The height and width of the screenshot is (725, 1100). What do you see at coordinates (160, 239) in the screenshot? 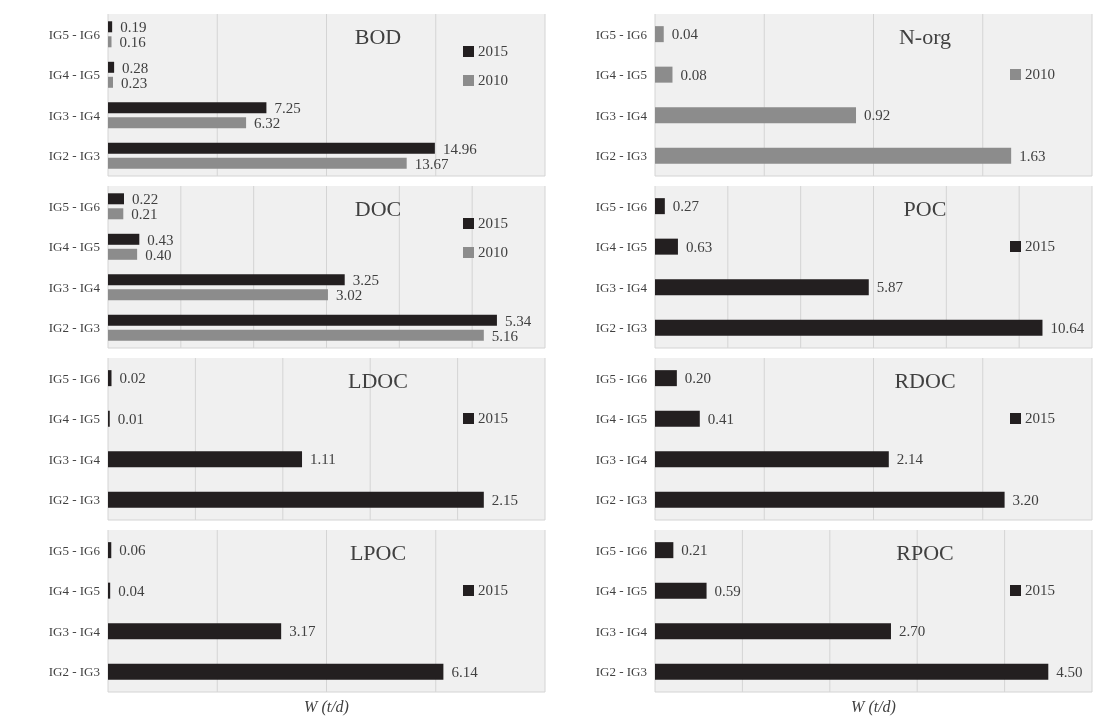
I see `data-label: 0.43` at bounding box center [160, 239].